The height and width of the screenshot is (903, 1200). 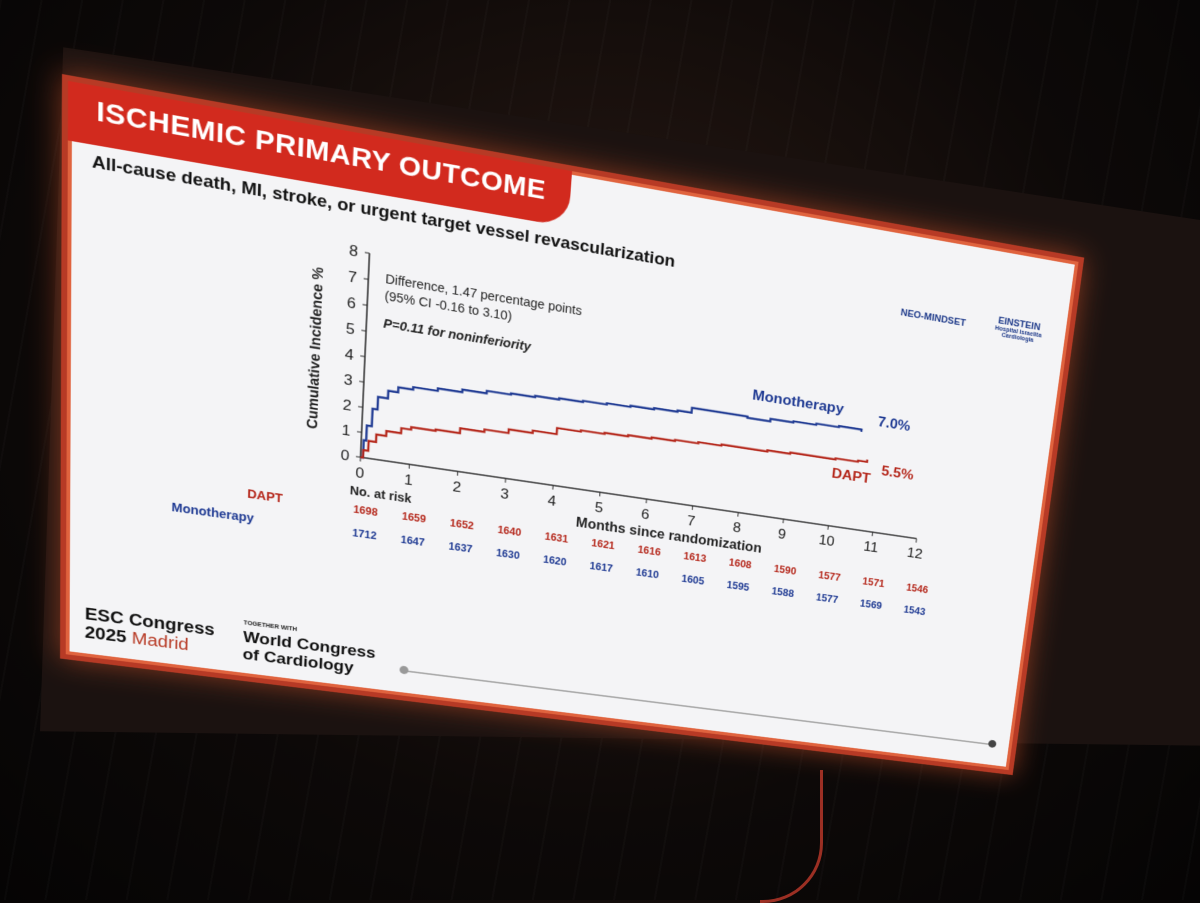 I want to click on y-tick-label: 7, so click(x=353, y=276).